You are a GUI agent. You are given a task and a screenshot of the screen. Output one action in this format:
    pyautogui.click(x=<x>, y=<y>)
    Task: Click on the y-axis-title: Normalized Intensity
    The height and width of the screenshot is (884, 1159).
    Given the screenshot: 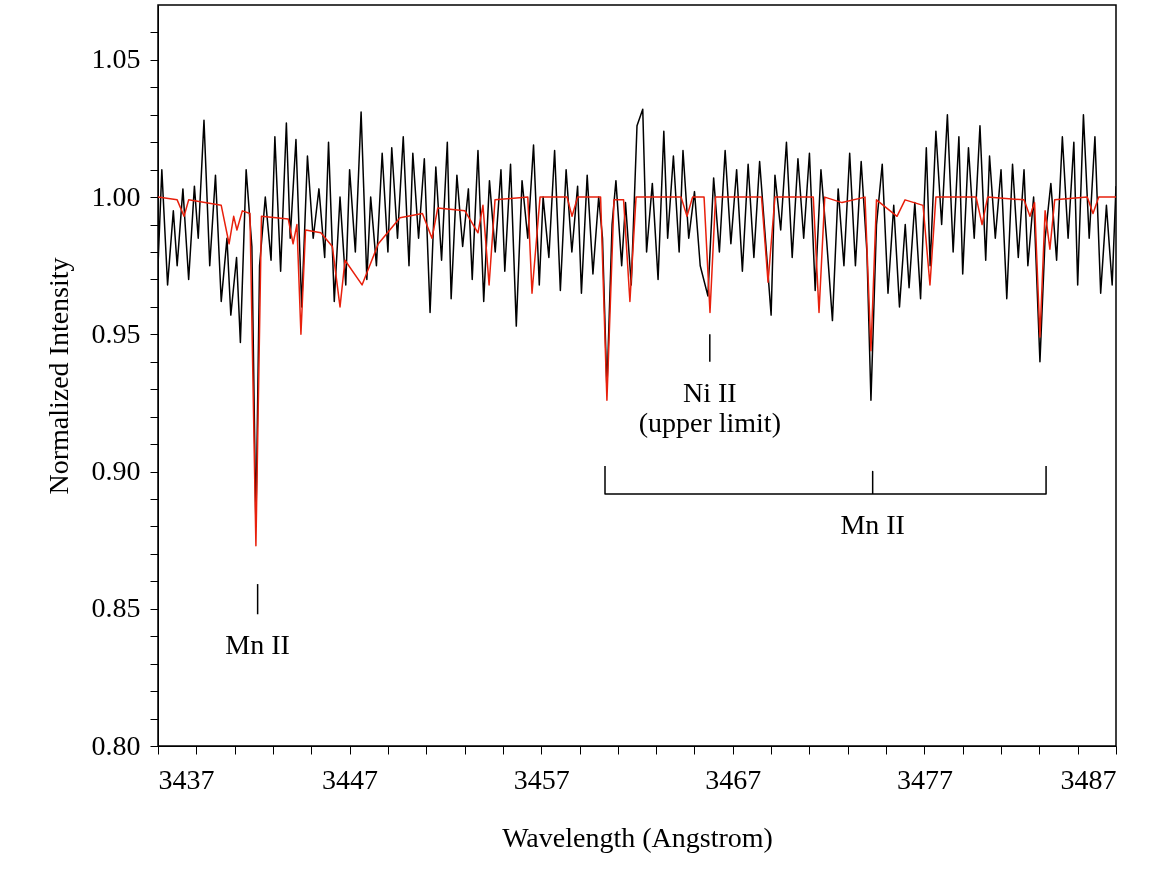 What is the action you would take?
    pyautogui.click(x=58, y=376)
    